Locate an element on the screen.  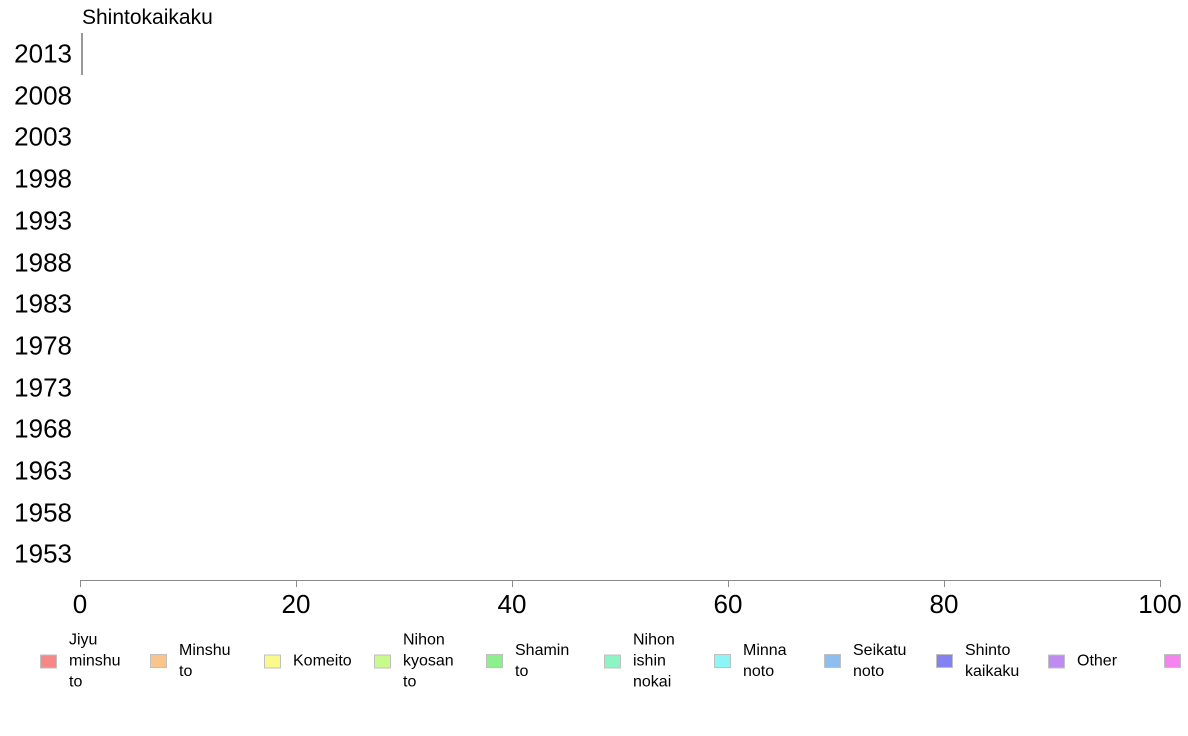
legend-item-label: Other is located at coordinates (1097, 661).